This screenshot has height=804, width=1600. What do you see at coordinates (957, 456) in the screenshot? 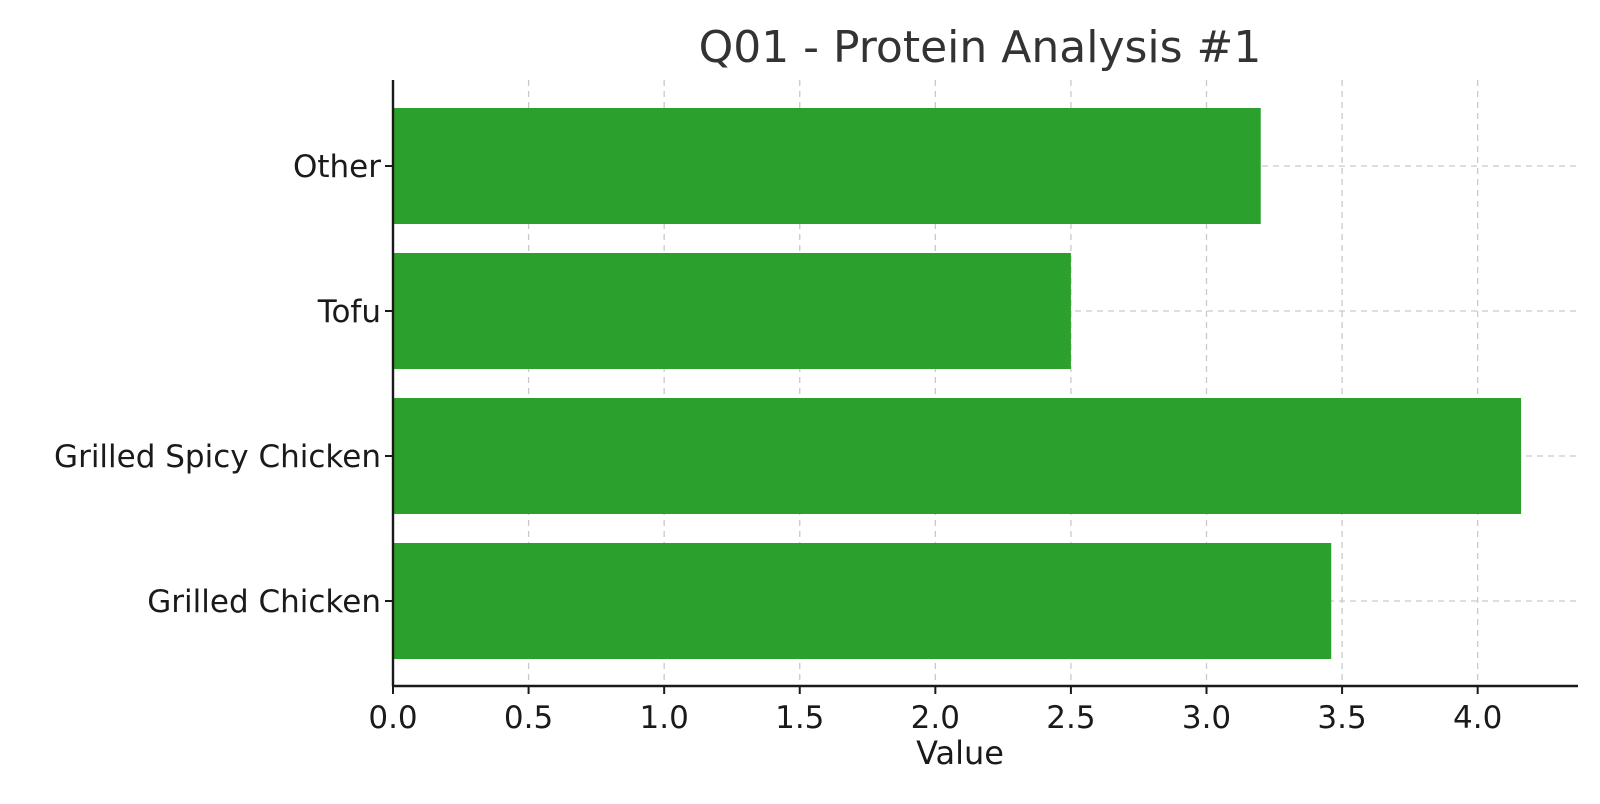
I see `bar-grilled-spicy-chicken` at bounding box center [957, 456].